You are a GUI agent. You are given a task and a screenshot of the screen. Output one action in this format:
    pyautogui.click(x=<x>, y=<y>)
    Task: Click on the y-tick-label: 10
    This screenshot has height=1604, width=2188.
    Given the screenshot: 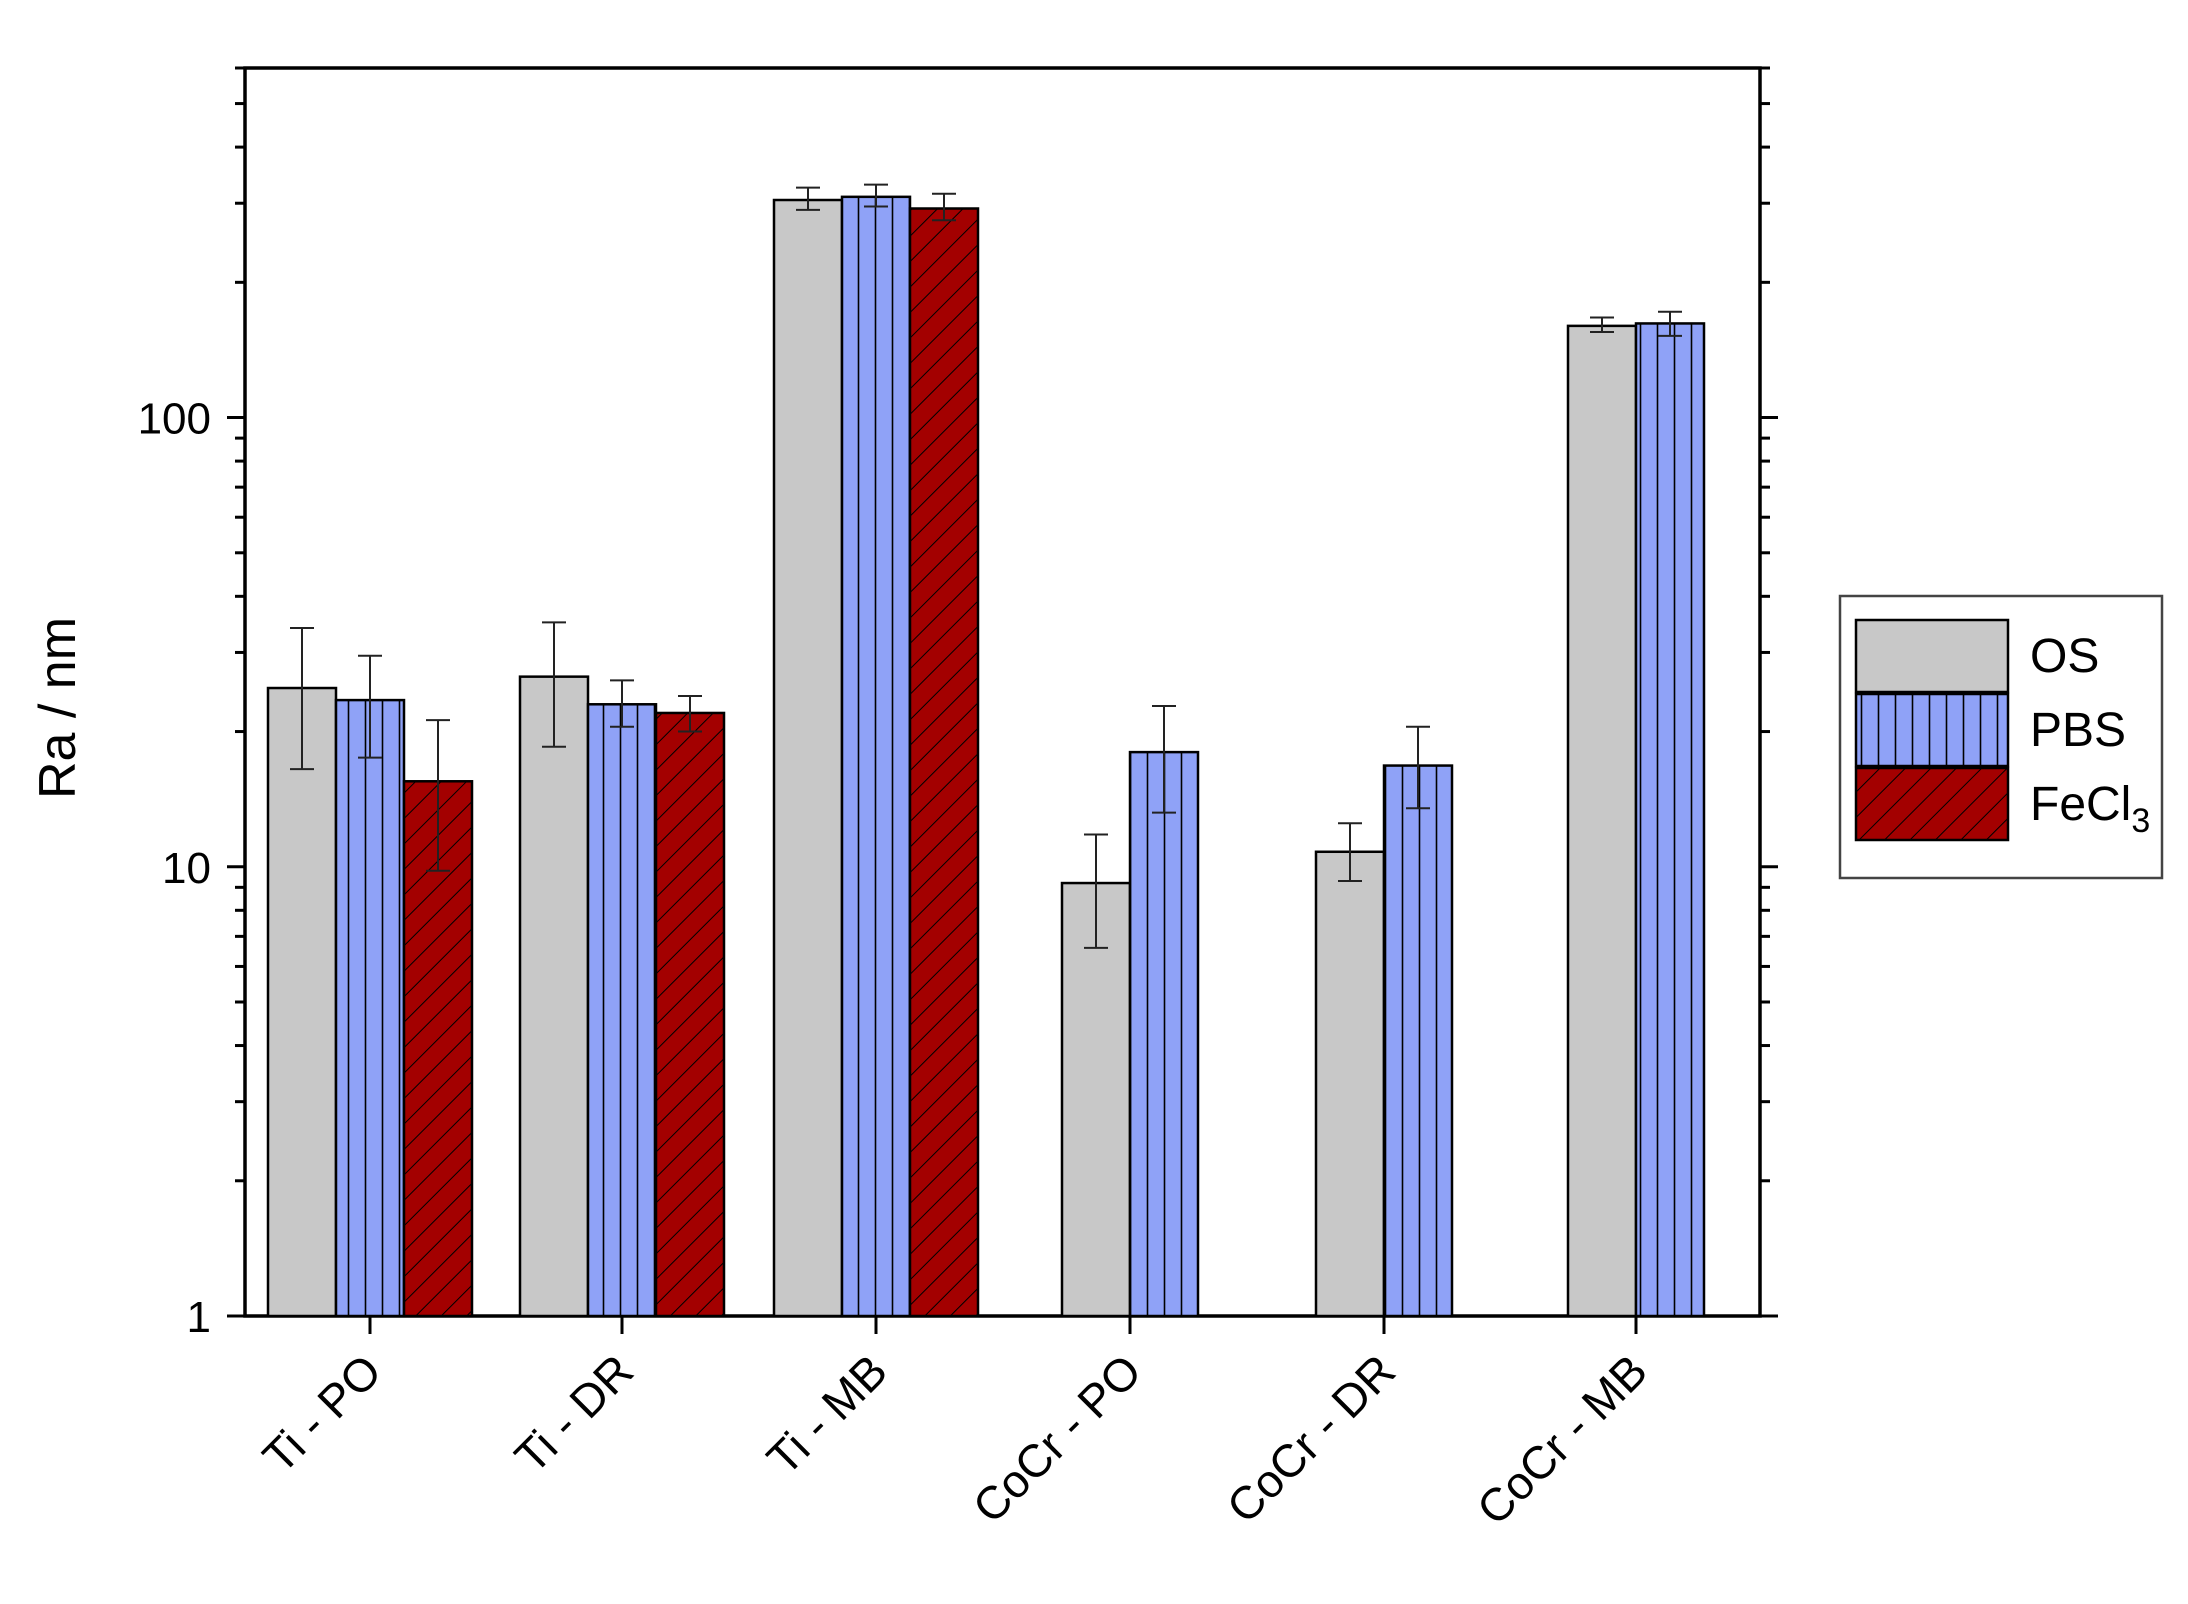 What is the action you would take?
    pyautogui.click(x=186, y=868)
    